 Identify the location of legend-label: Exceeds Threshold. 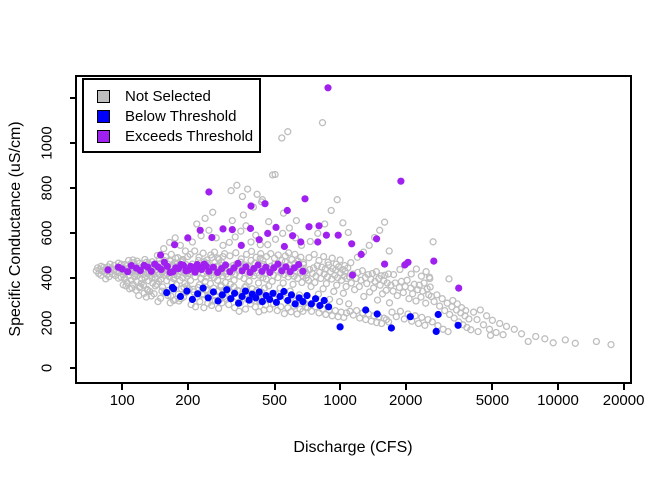
(189, 136).